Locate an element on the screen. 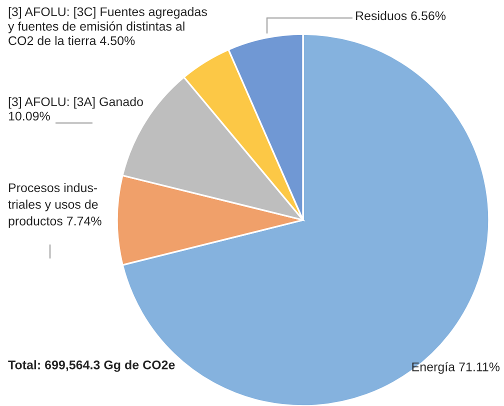 This screenshot has width=504, height=406. text: Total: 699,564.3 Gg de CO2e is located at coordinates (91, 366).